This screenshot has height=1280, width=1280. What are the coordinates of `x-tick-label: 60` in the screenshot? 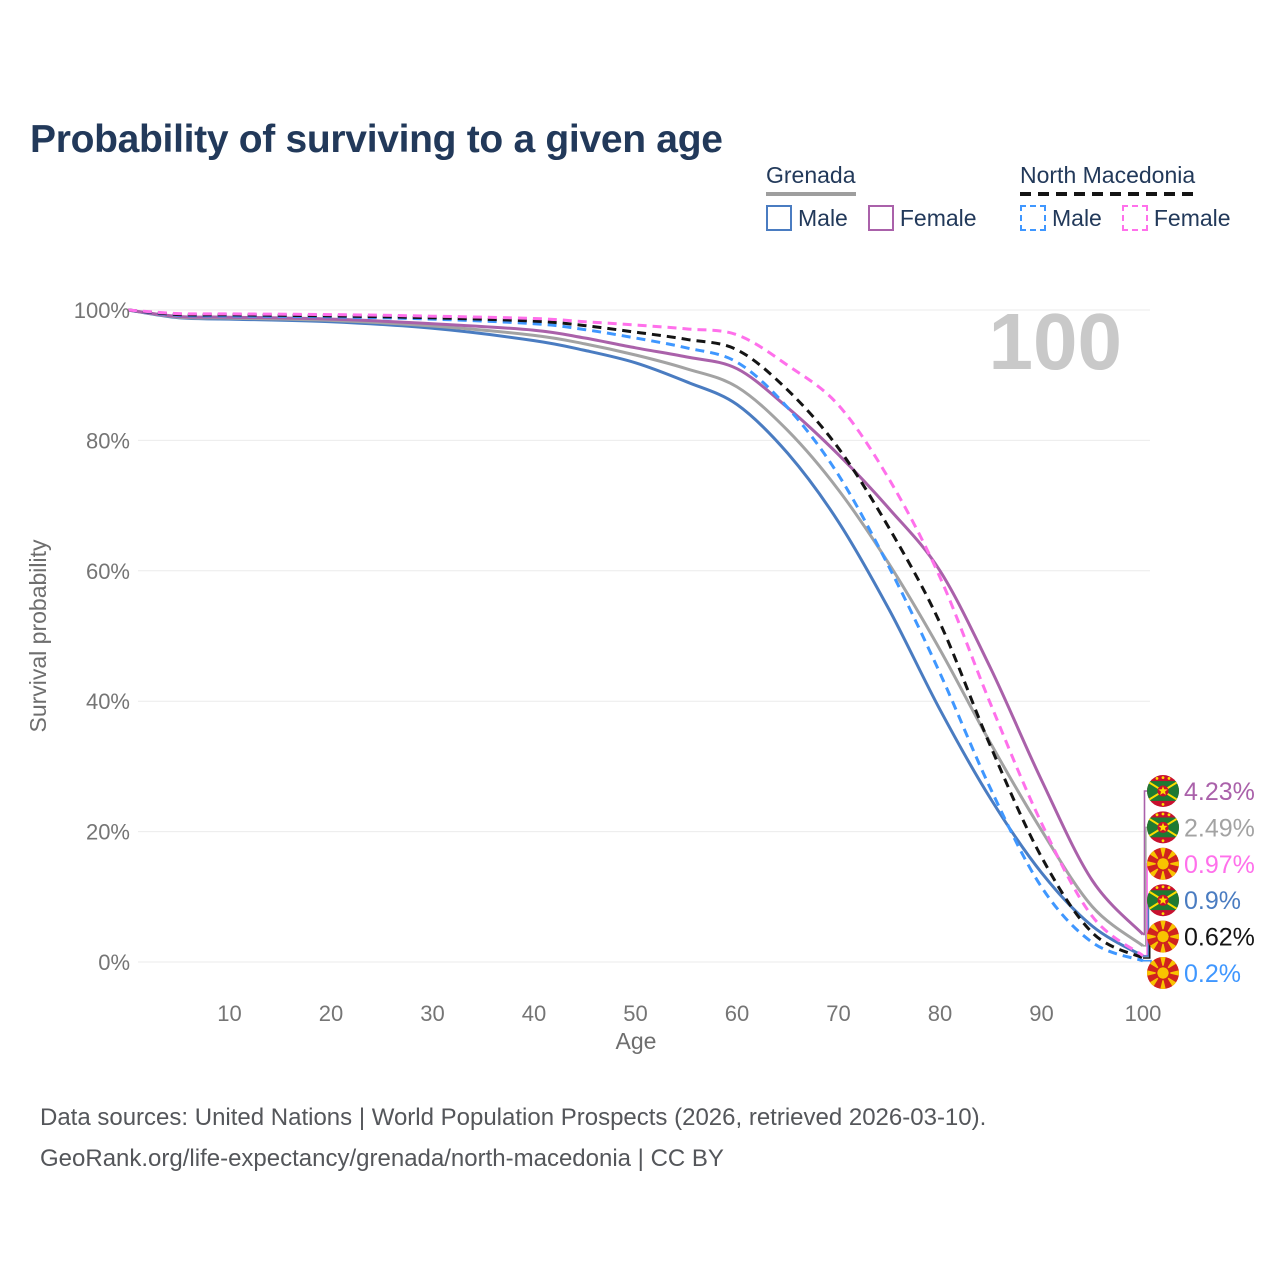 It's located at (737, 1013).